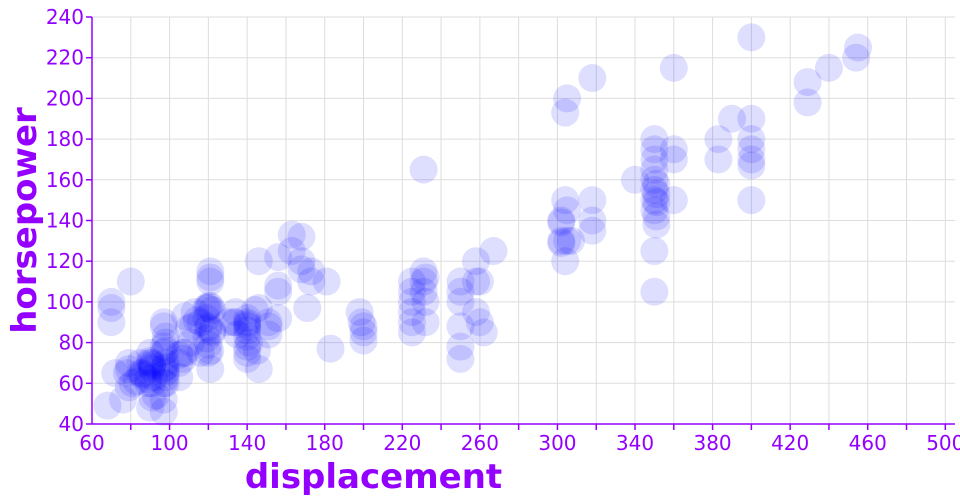 This screenshot has height=500, width=960. I want to click on x-tick-label: 340, so click(635, 443).